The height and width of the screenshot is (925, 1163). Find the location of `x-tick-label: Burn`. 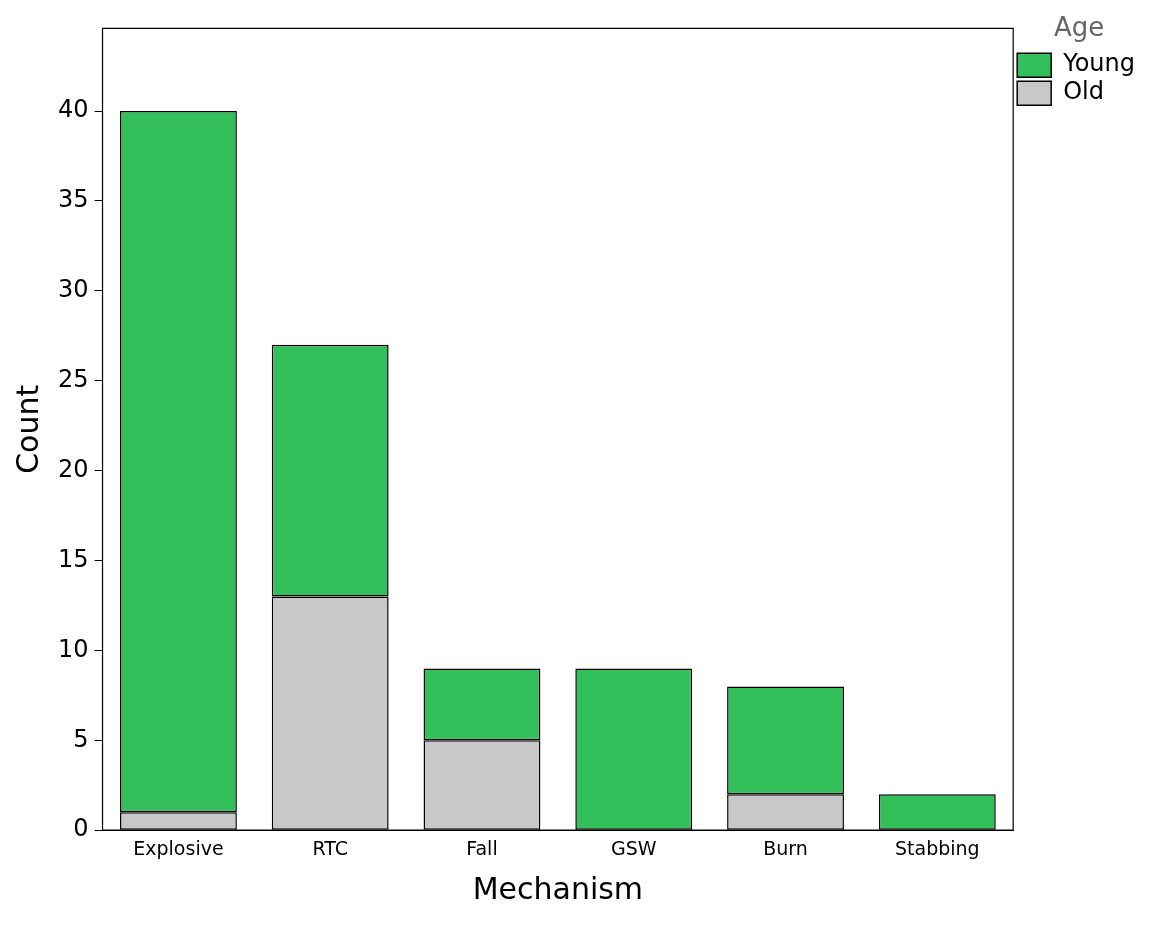

x-tick-label: Burn is located at coordinates (785, 847).